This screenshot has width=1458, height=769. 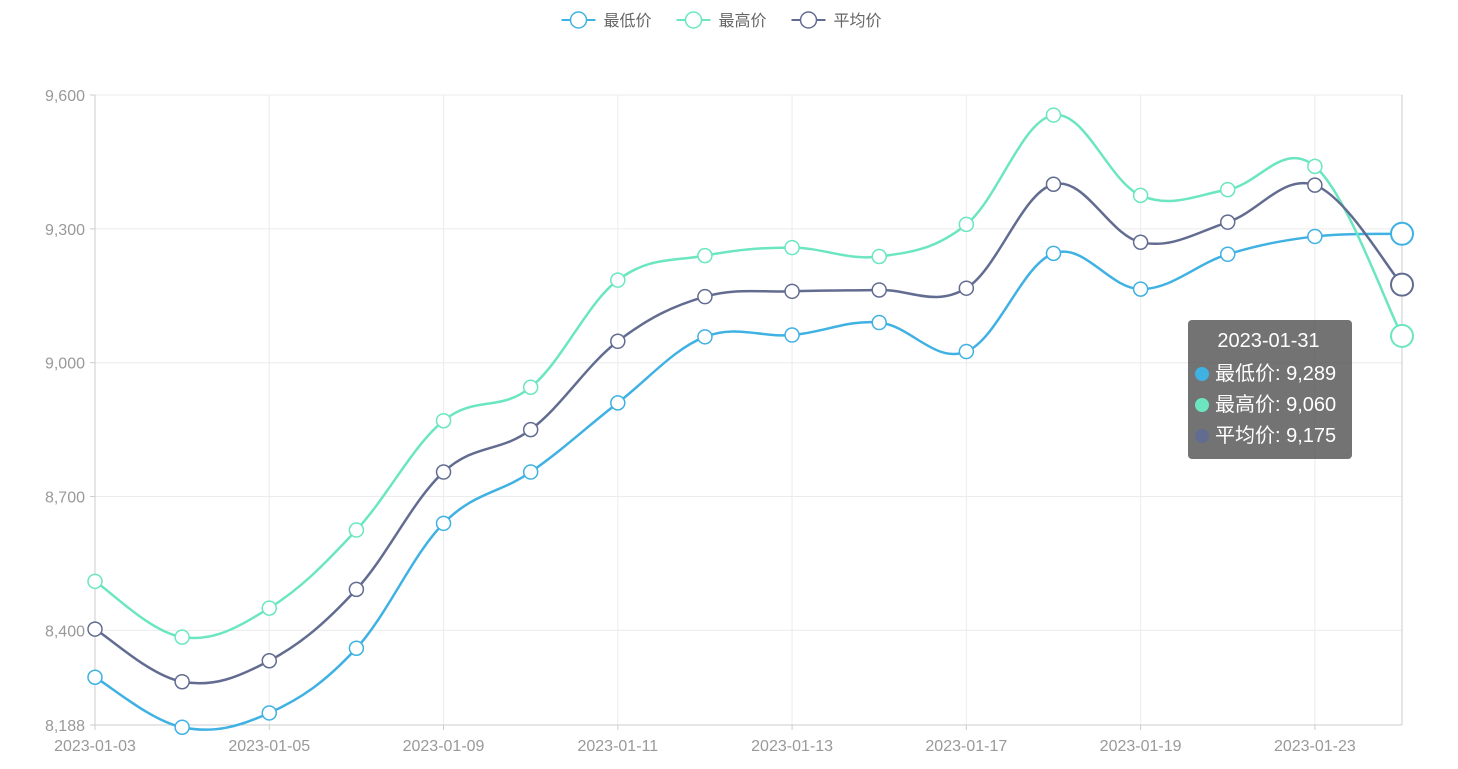 What do you see at coordinates (858, 21) in the screenshot?
I see `legend-label: 平均价` at bounding box center [858, 21].